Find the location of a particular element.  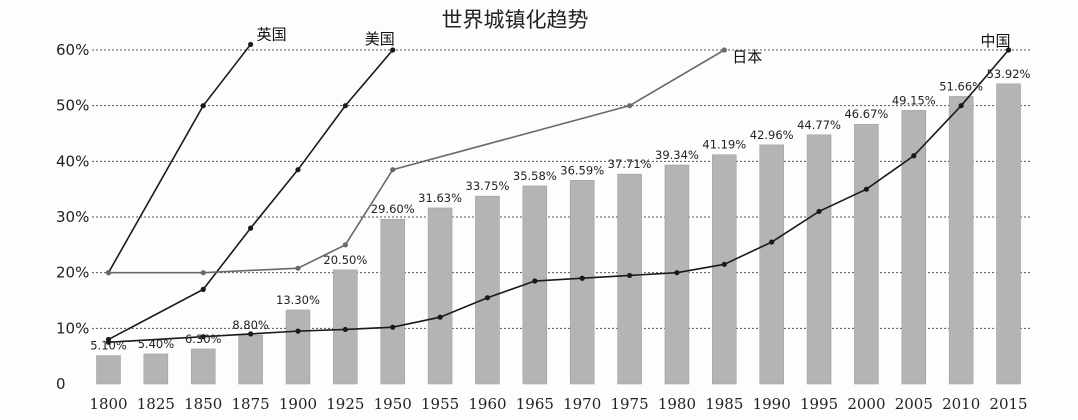

bar-value-label: 36.59% is located at coordinates (582, 170).